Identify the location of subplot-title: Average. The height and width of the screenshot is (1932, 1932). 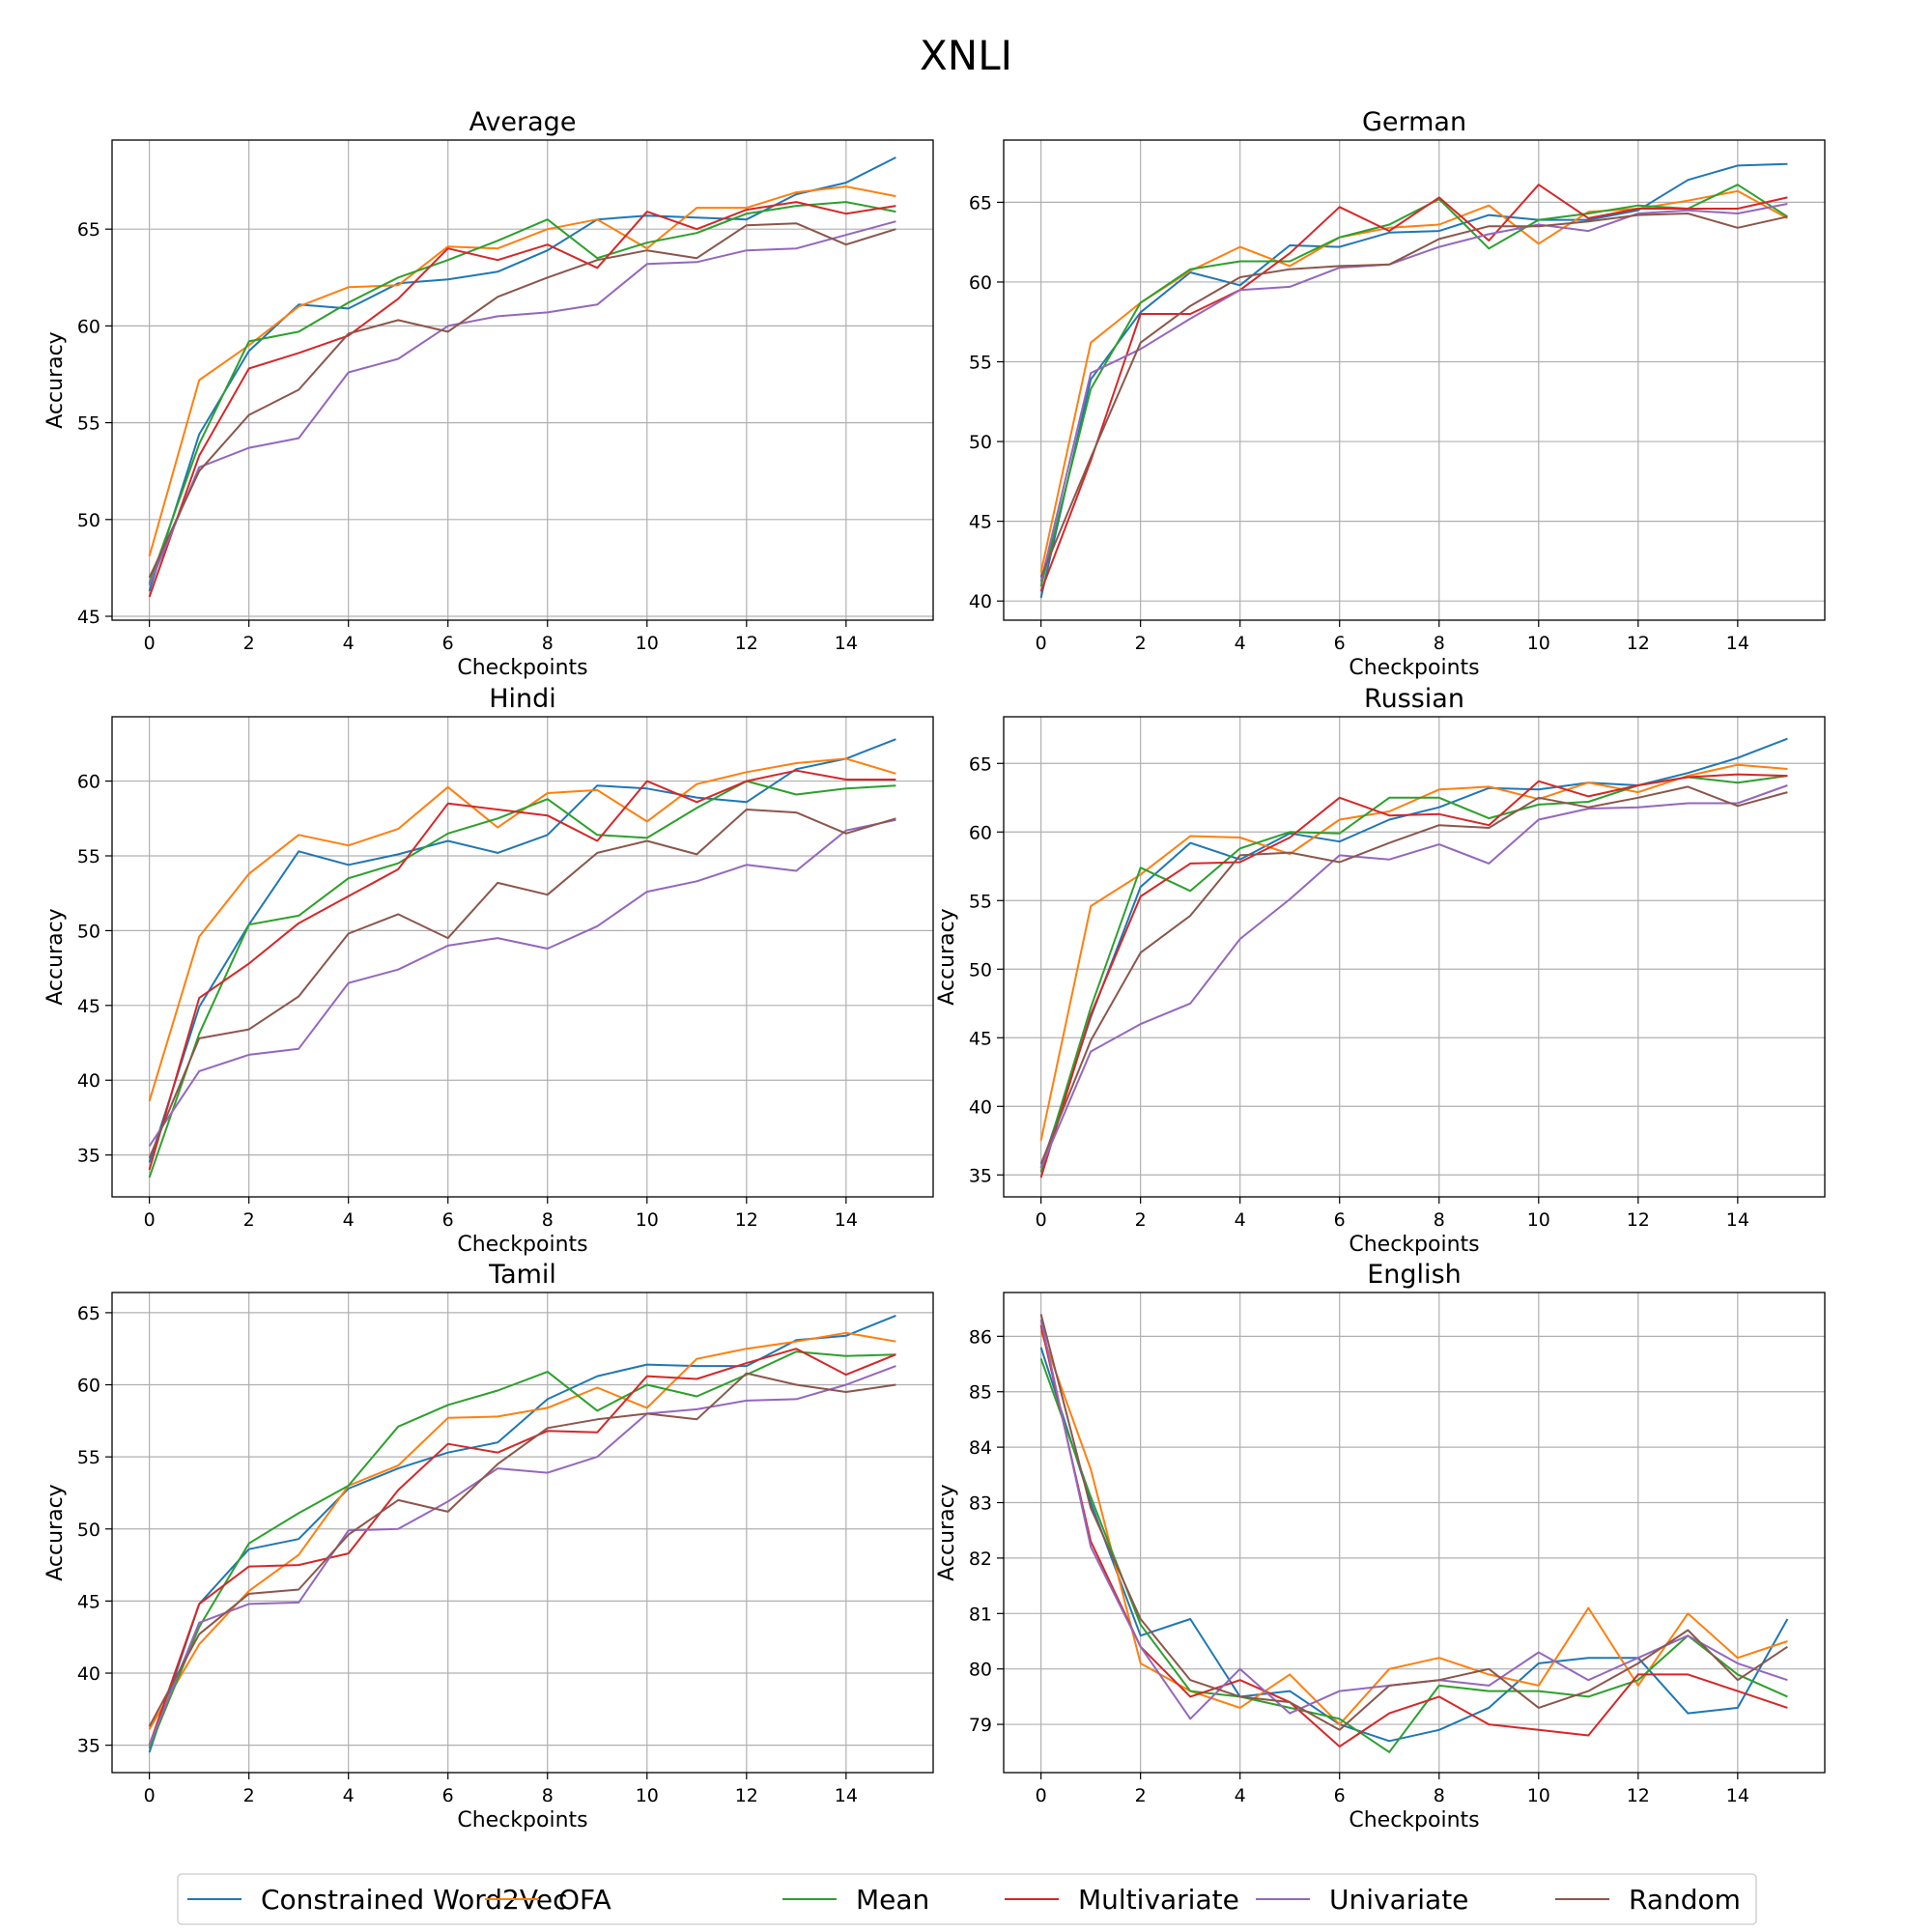
(523, 122).